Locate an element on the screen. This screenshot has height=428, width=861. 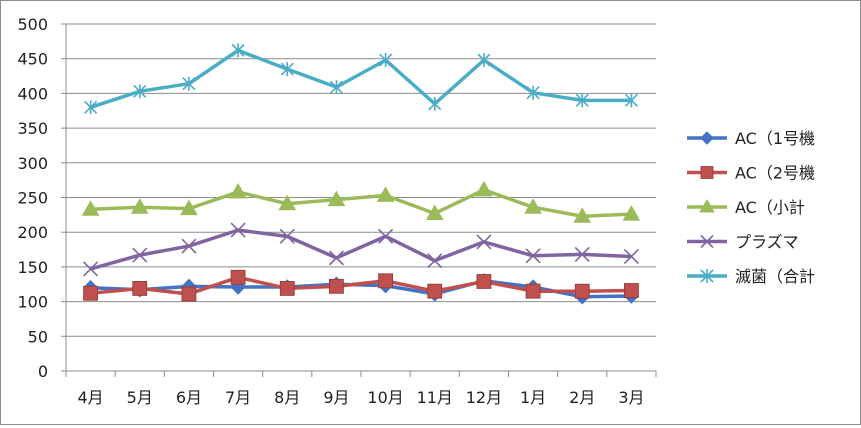
legend-item: AC（1号機 is located at coordinates (751, 138).